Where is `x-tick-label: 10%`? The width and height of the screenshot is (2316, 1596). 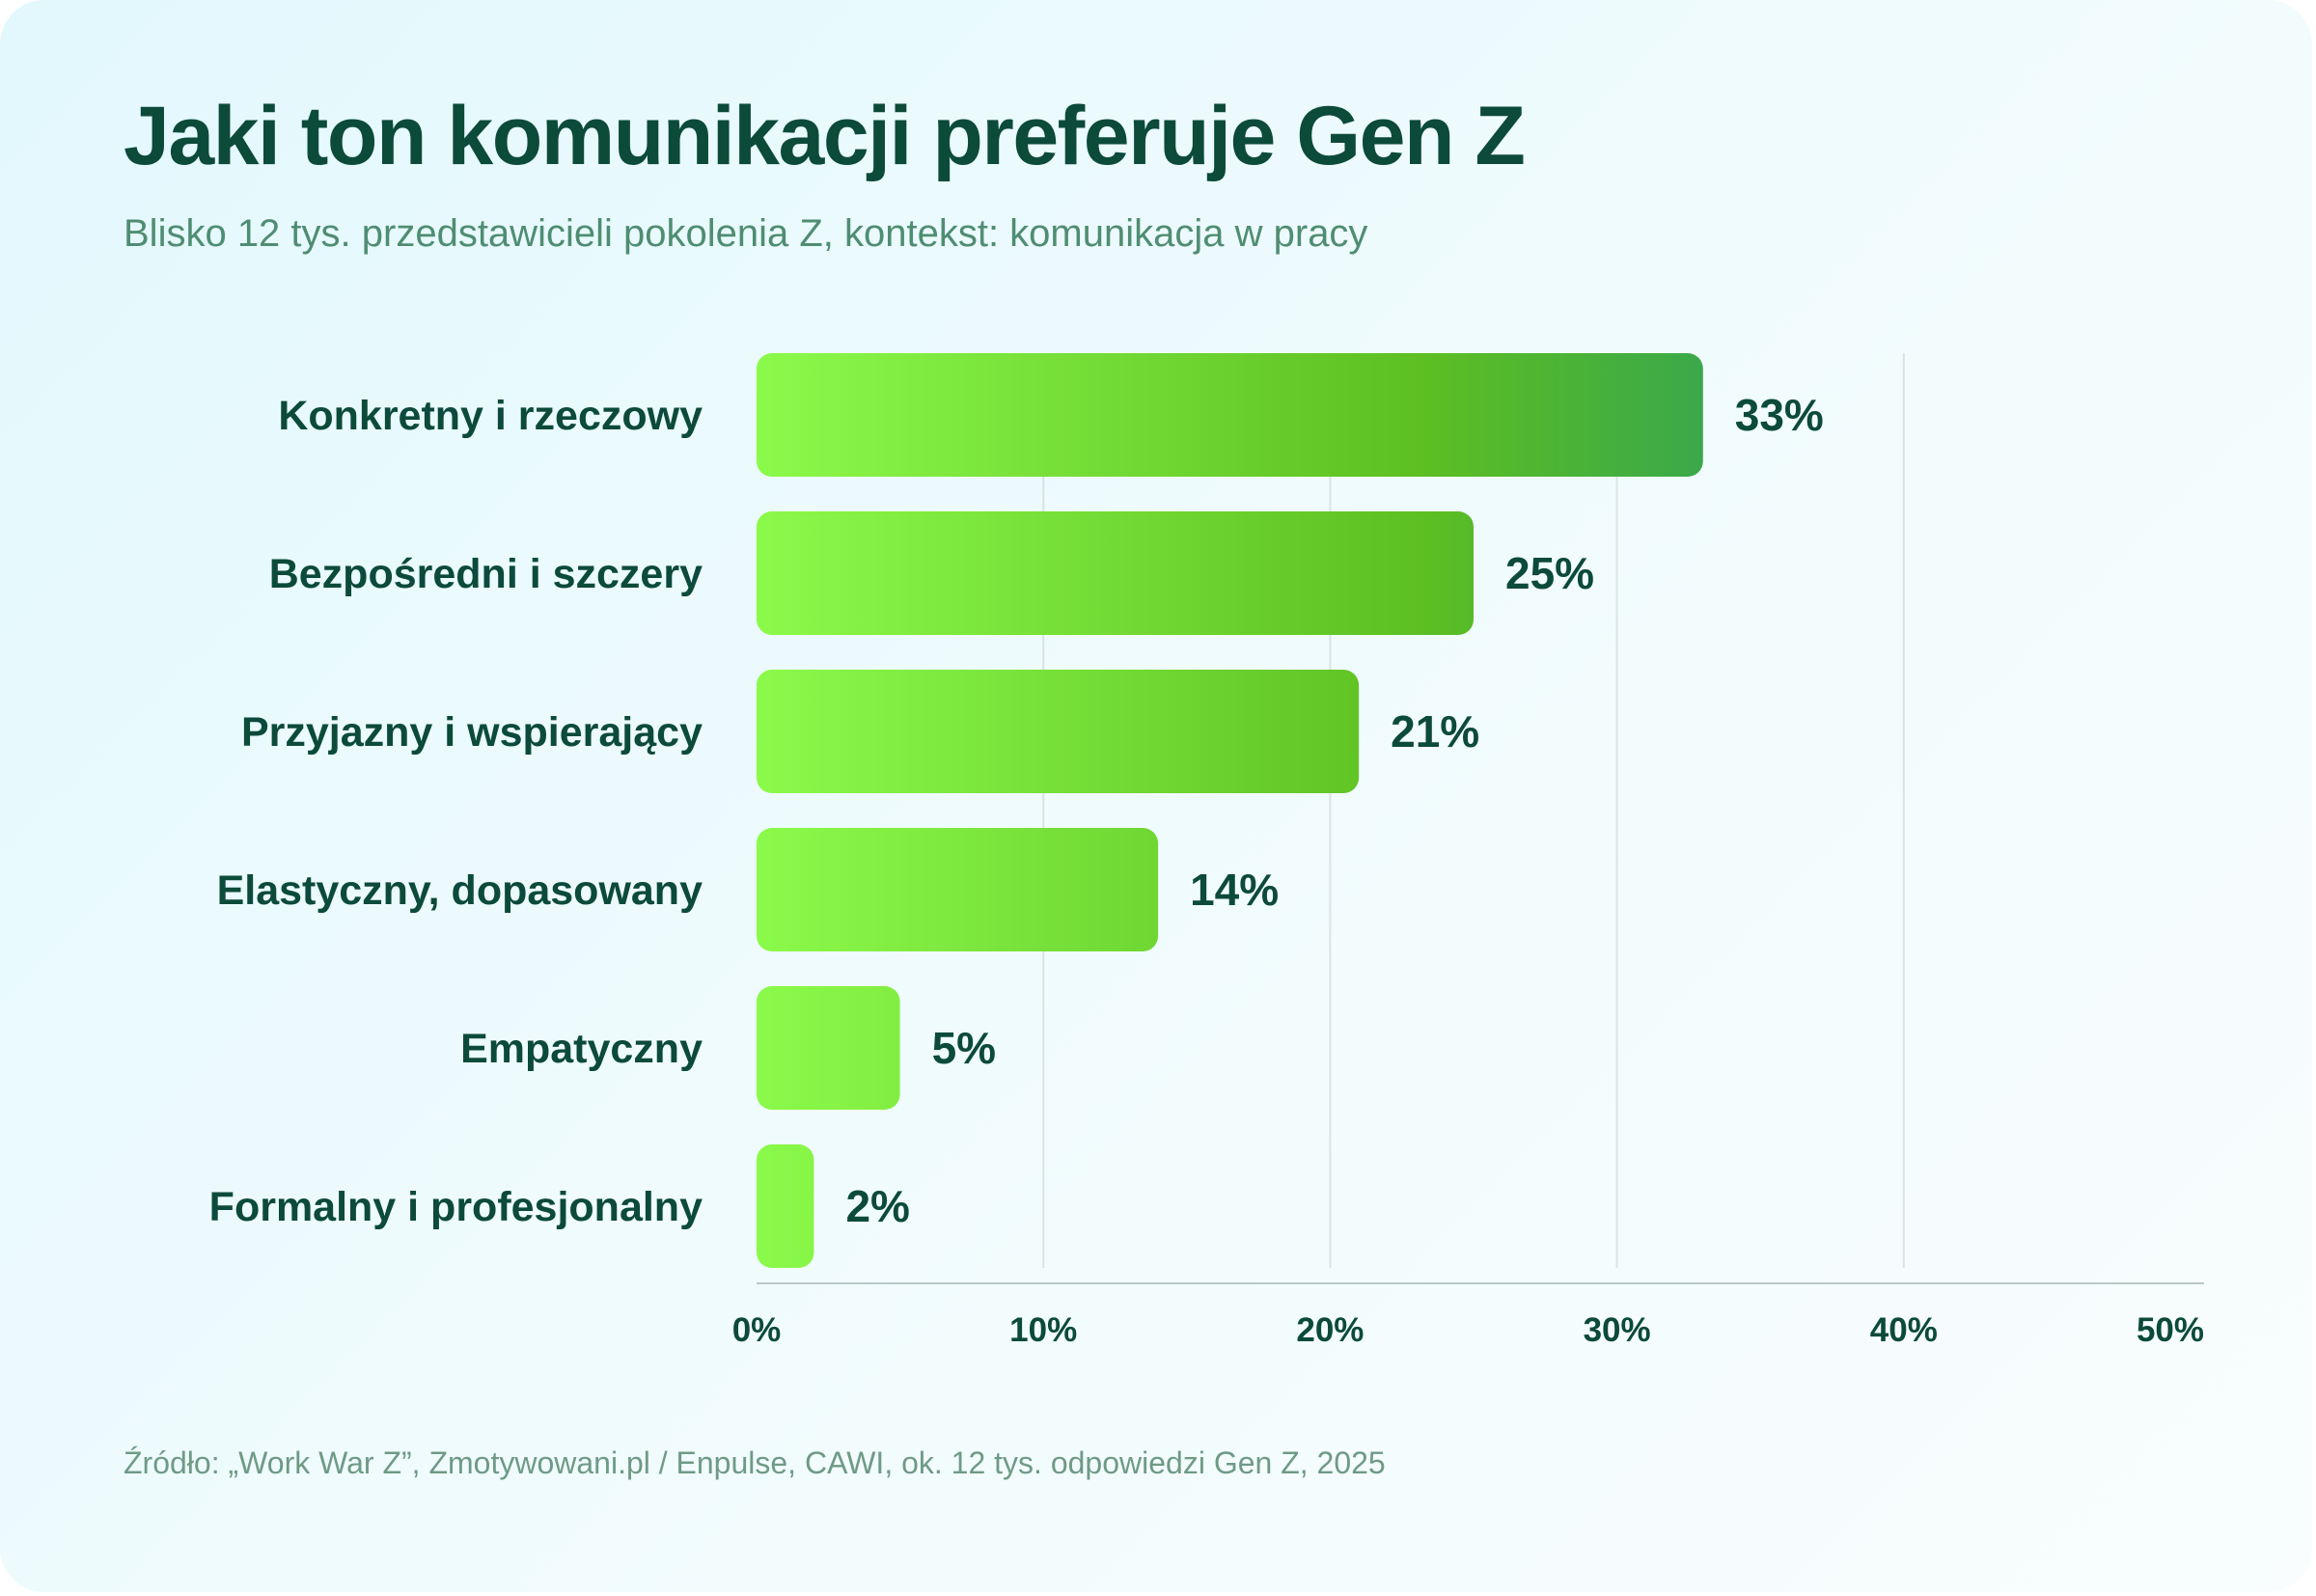 x-tick-label: 10% is located at coordinates (1043, 1330).